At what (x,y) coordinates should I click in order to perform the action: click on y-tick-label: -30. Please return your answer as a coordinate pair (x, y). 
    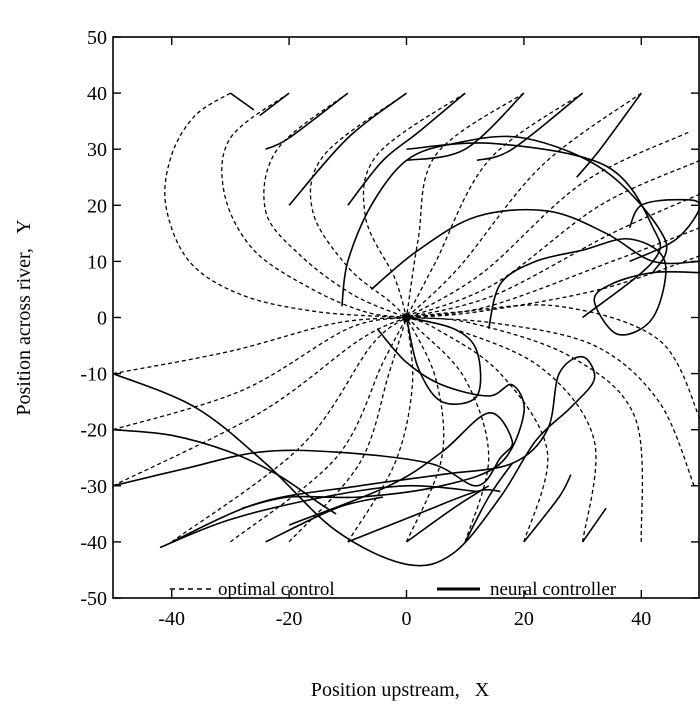
    Looking at the image, I should click on (93, 487).